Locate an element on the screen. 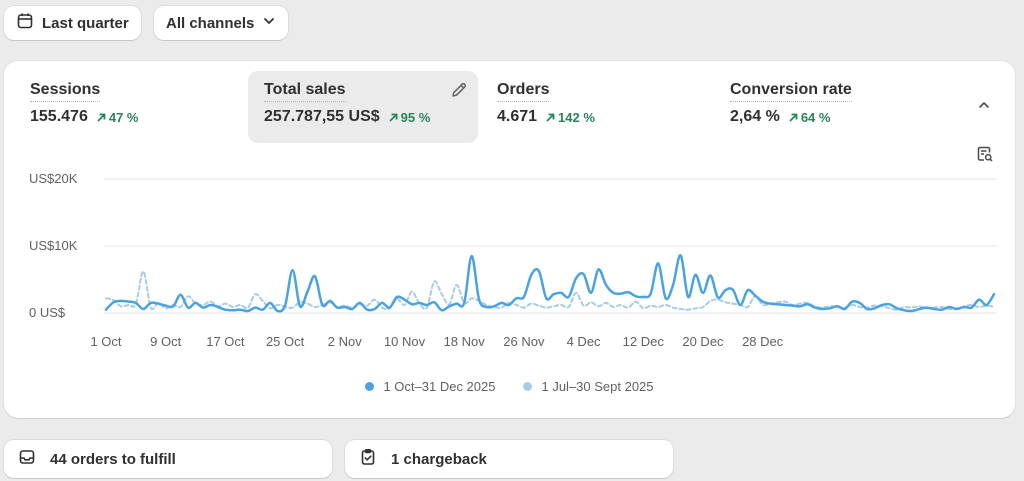 This screenshot has height=481, width=1024. date-range-label: Last quarter is located at coordinates (85, 23).